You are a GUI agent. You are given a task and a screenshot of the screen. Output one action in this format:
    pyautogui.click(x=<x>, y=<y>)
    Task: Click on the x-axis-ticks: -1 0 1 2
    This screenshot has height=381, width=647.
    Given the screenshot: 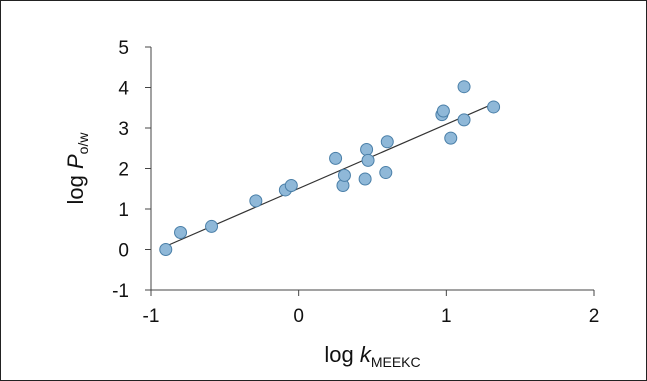 What is the action you would take?
    pyautogui.click(x=371, y=308)
    